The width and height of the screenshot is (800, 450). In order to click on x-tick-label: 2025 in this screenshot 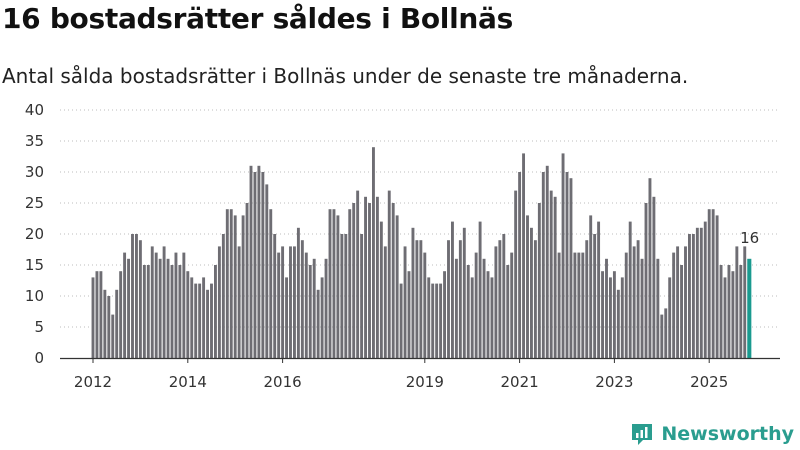, I will do `click(709, 382)`.